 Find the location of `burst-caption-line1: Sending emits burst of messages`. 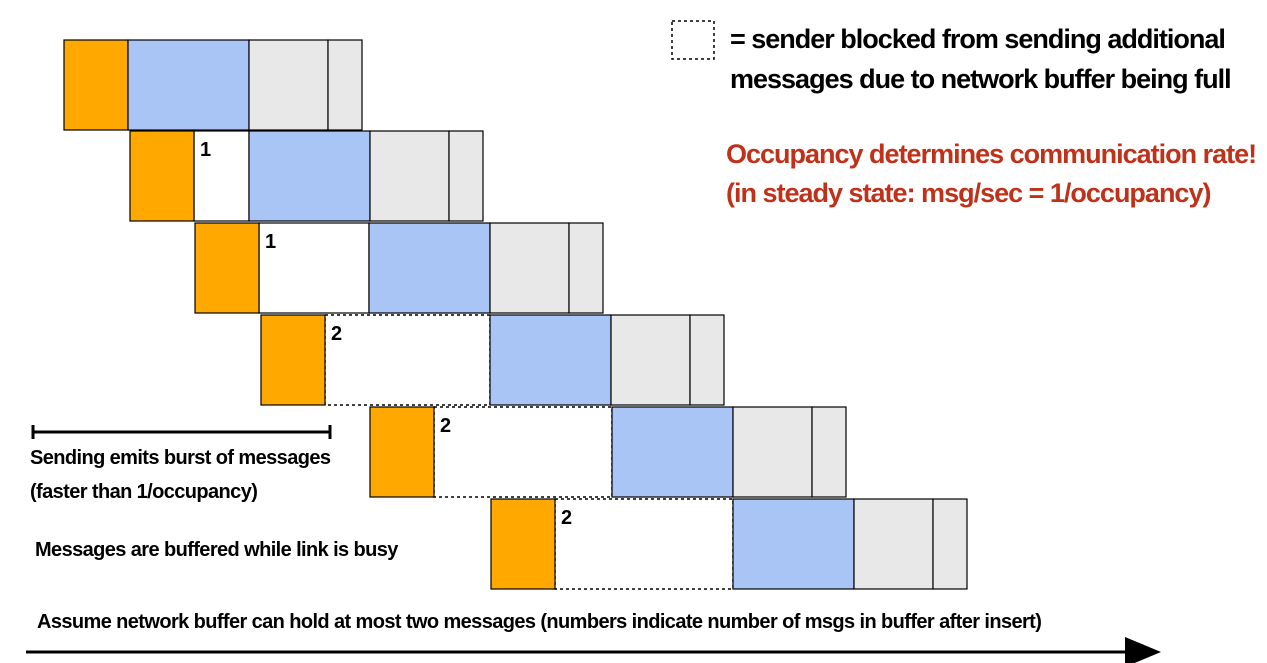

burst-caption-line1: Sending emits burst of messages is located at coordinates (180, 458).